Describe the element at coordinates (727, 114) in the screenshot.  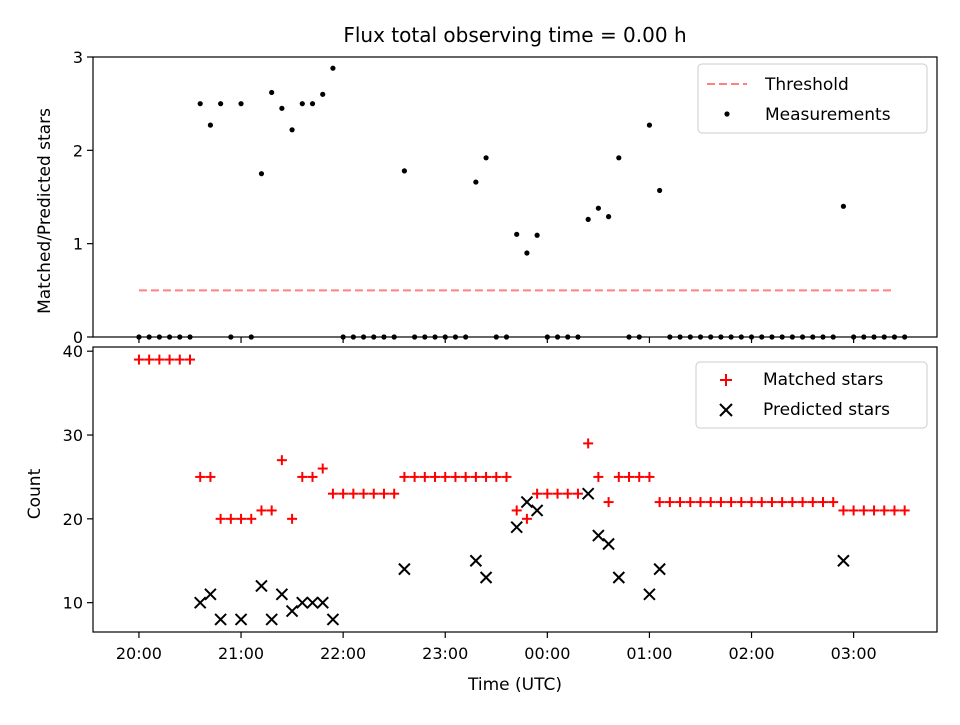
I see `legend-measurements-swatch` at that location.